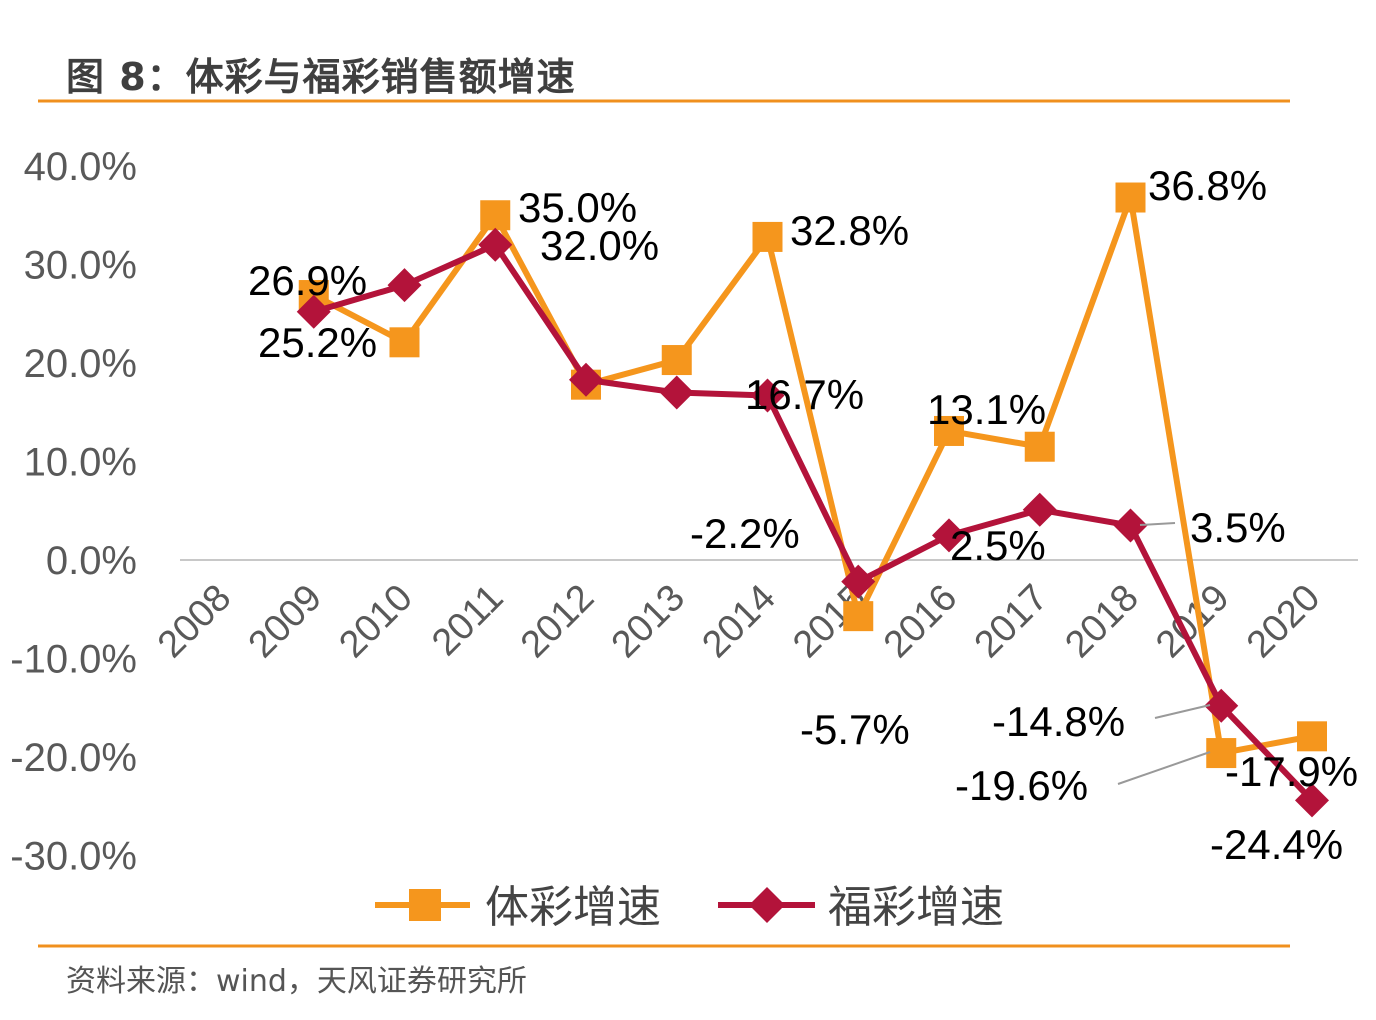 This screenshot has width=1376, height=1020. Describe the element at coordinates (80, 266) in the screenshot. I see `y-tick-label: 30.0%` at that location.